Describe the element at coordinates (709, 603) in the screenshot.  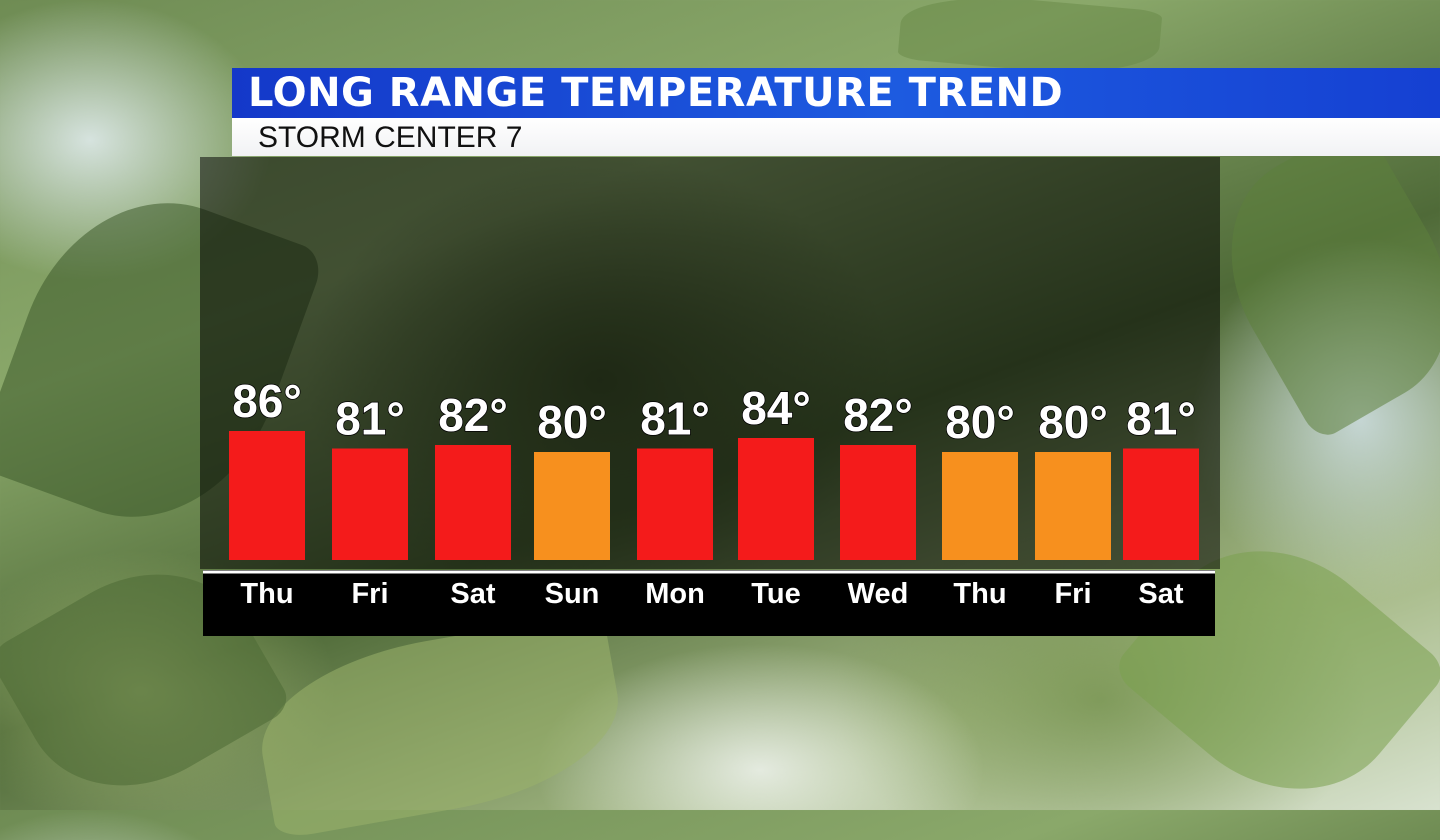
I see `day-axis-strip` at that location.